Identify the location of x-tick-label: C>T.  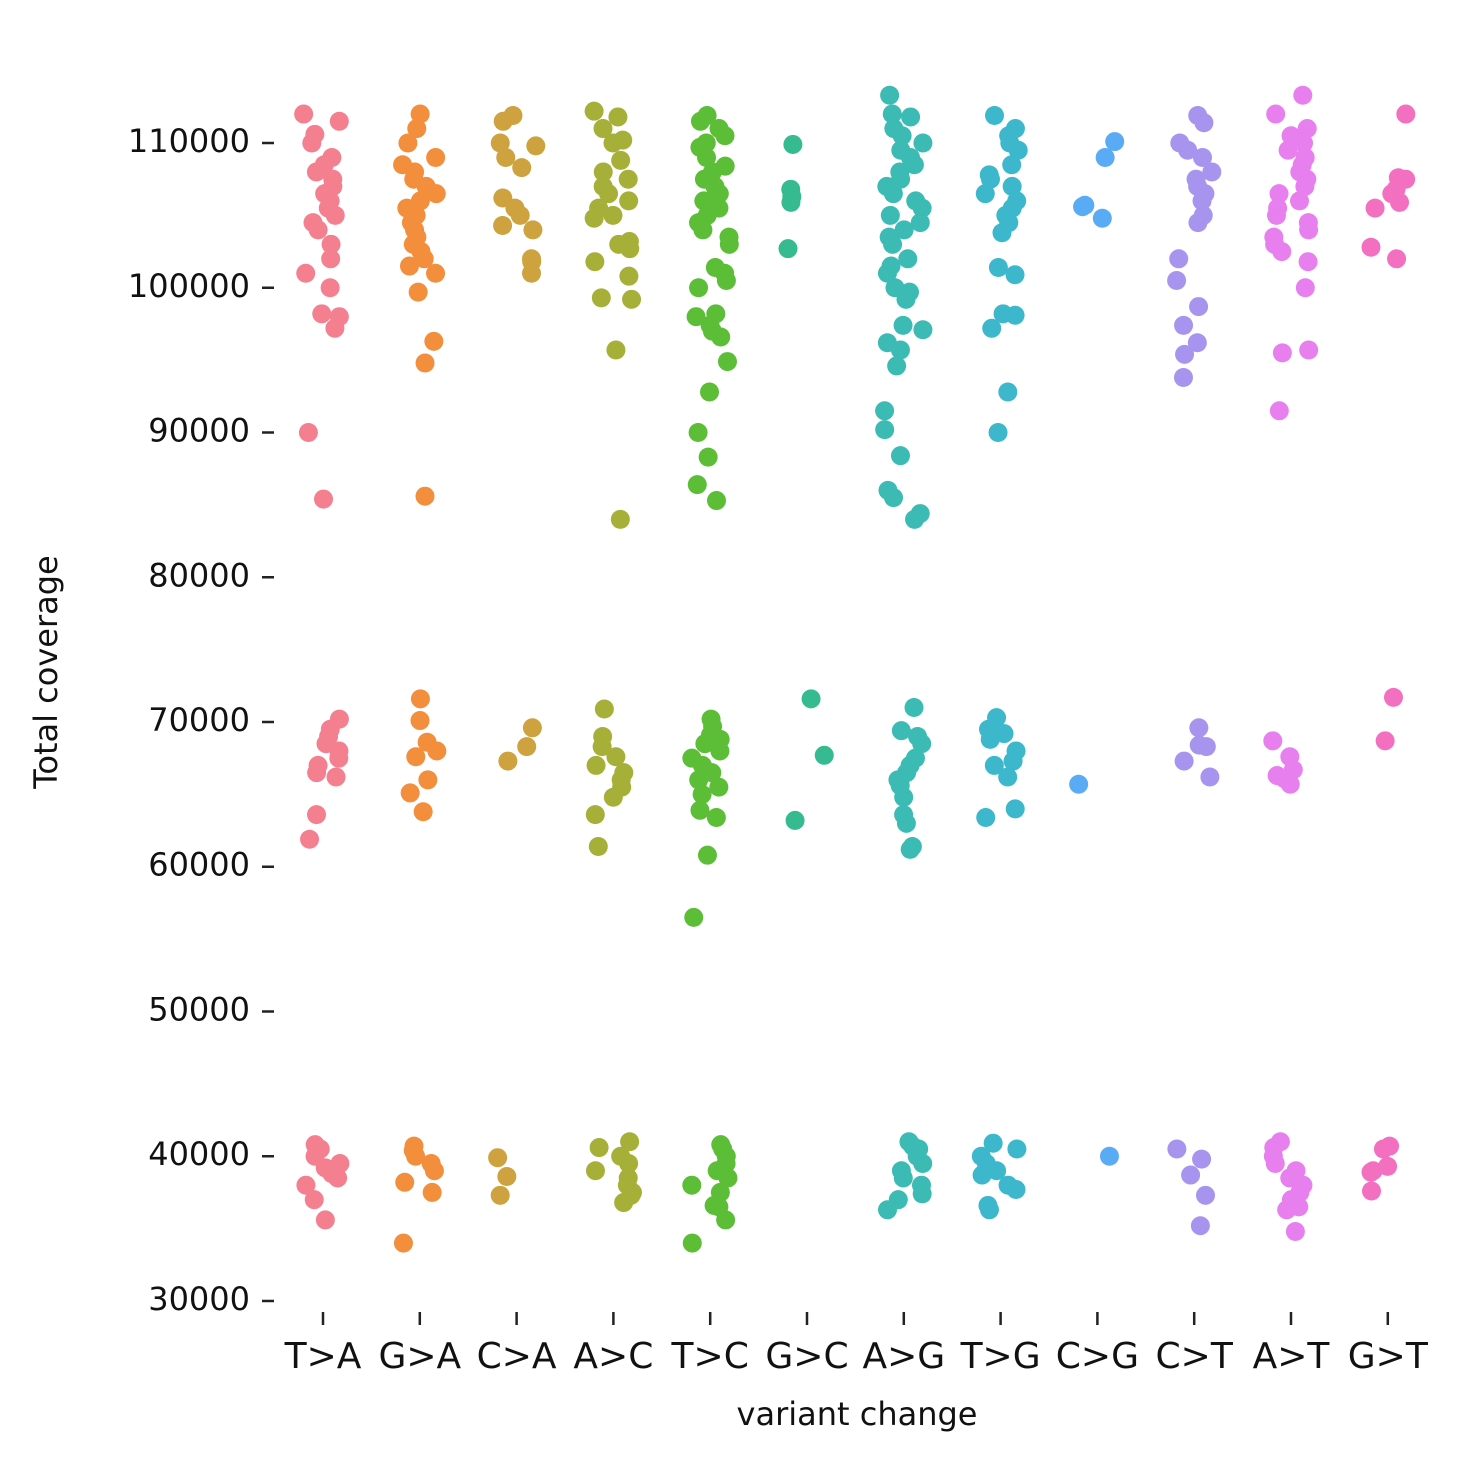
(1195, 1356).